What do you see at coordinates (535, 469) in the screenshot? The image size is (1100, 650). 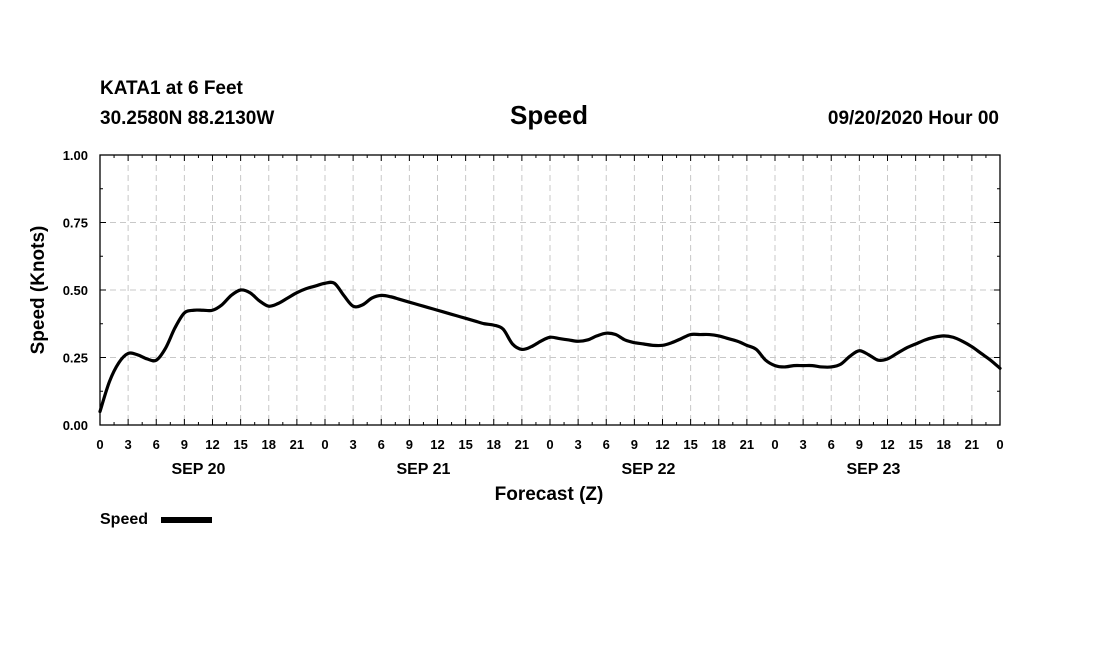 I see `day-labels: SEP 20 SEP 21 SEP 22 SEP 23` at bounding box center [535, 469].